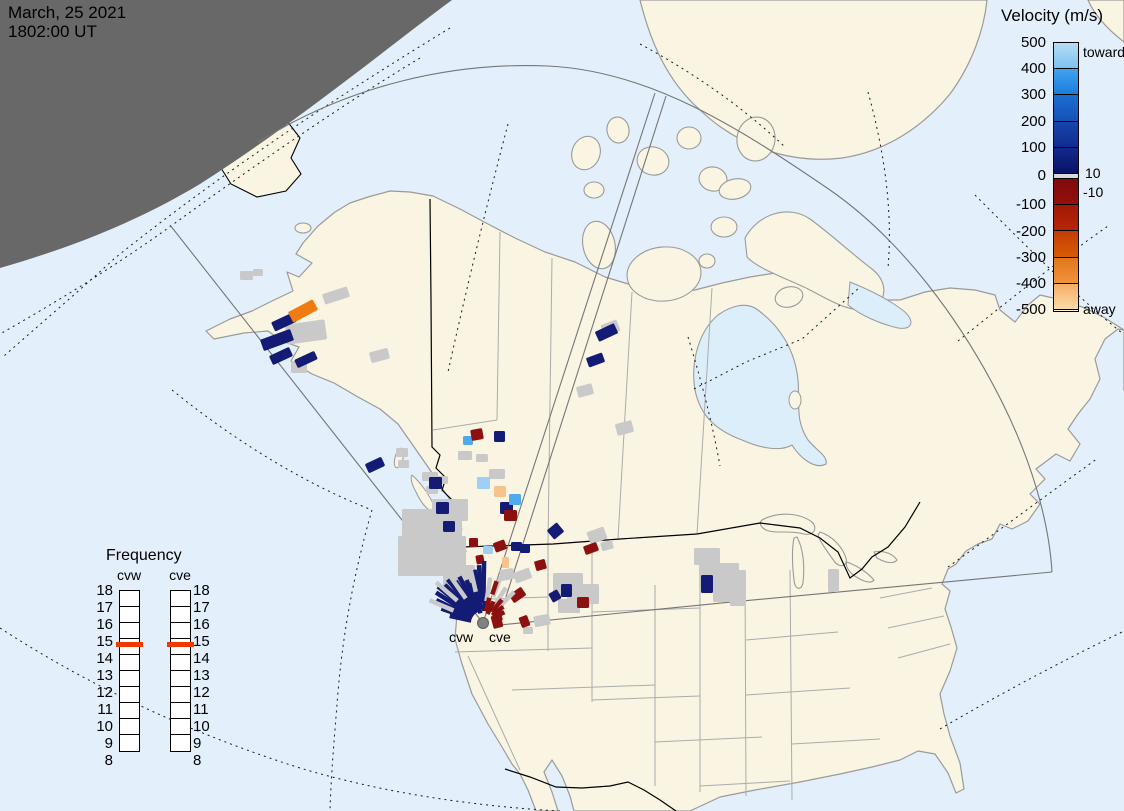 The image size is (1124, 811). I want to click on velocity-tick-label: -100, so click(1030, 204).